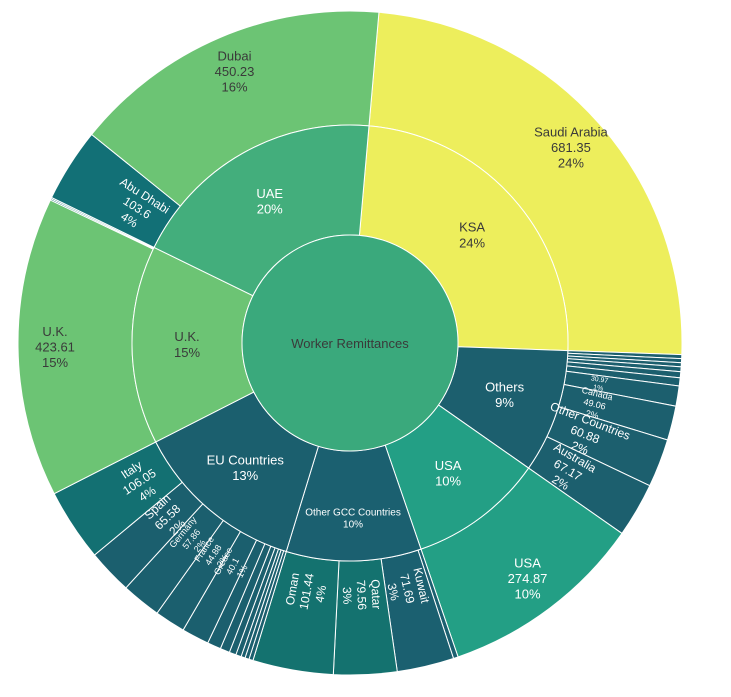 This screenshot has height=697, width=731. I want to click on outer-label-other-countries-line: 2%, so click(580, 447).